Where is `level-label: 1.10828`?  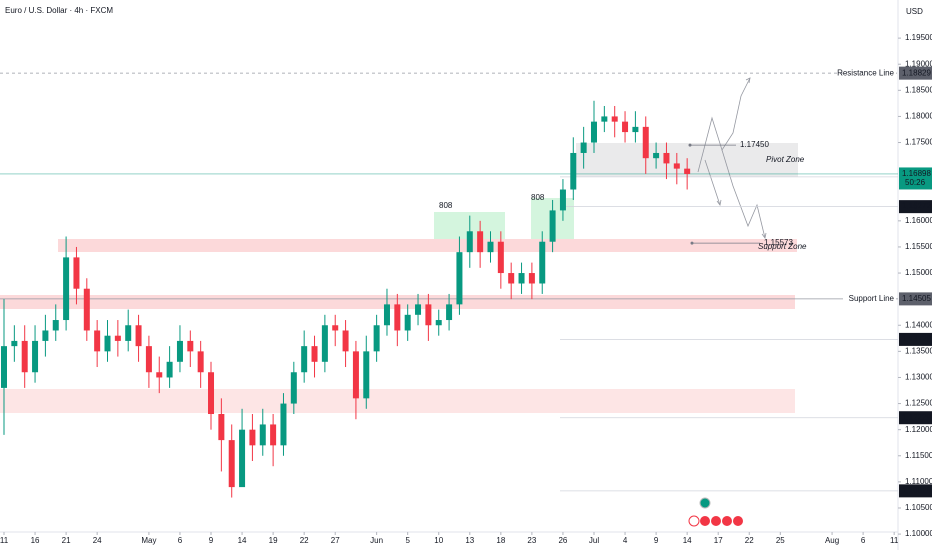 level-label: 1.10828 is located at coordinates (916, 490).